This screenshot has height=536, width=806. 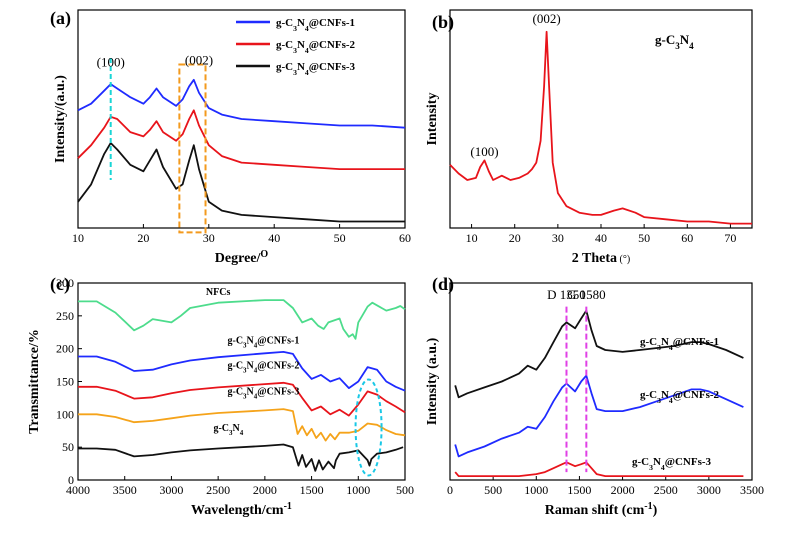 What do you see at coordinates (315, 25) in the screenshot?
I see `legend-label-0: g-C3N4@CNFs-1` at bounding box center [315, 25].